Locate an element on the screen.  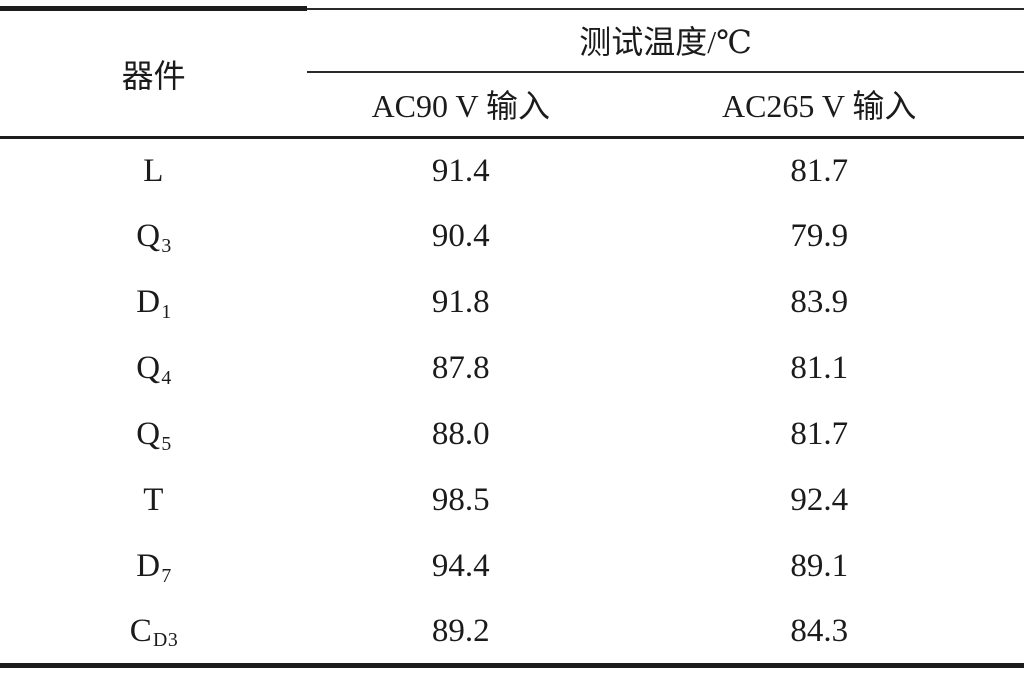
device-label: D7 is located at coordinates (153, 567).